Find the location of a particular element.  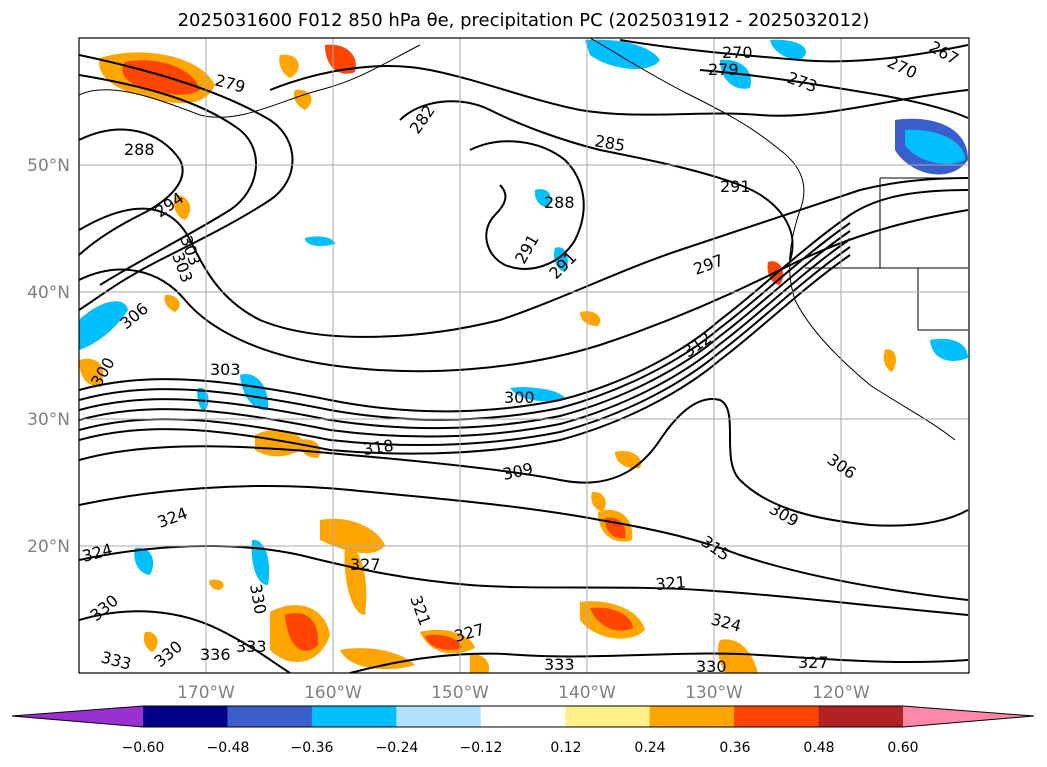

lon-label: 130°W is located at coordinates (714, 693).